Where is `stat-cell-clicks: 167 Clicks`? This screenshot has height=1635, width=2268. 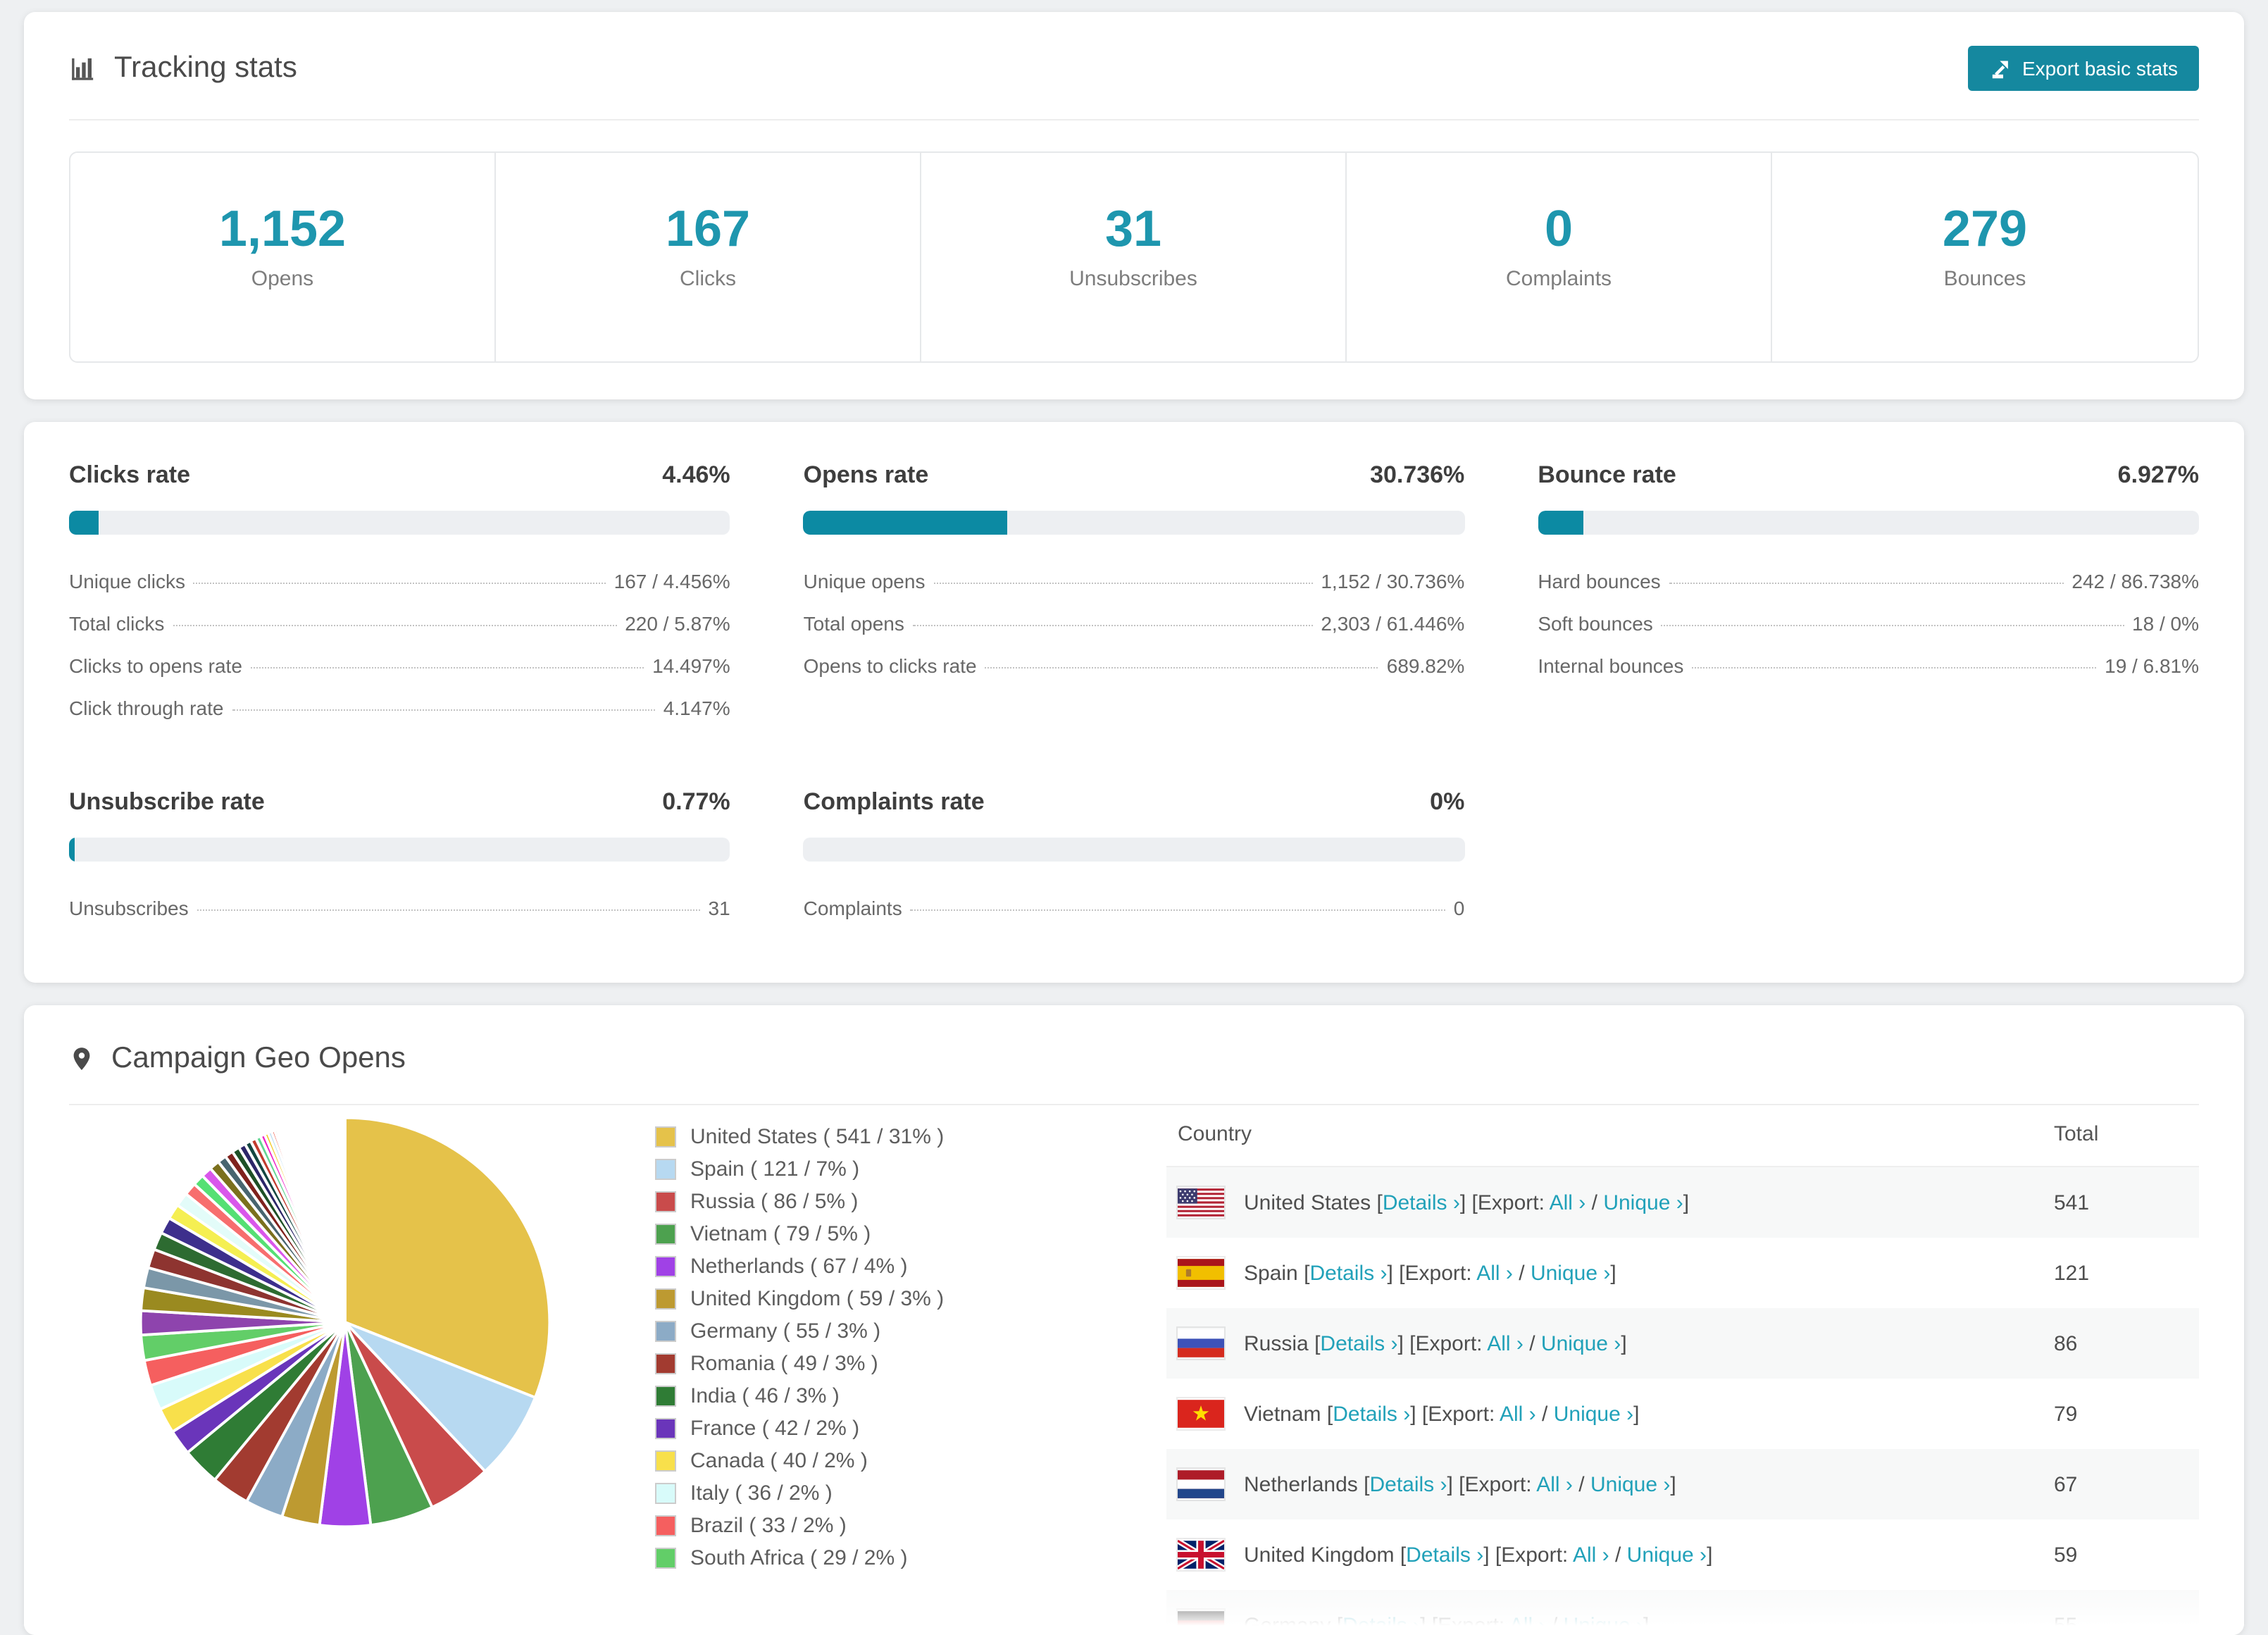
stat-cell-clicks: 167 Clicks is located at coordinates (709, 257).